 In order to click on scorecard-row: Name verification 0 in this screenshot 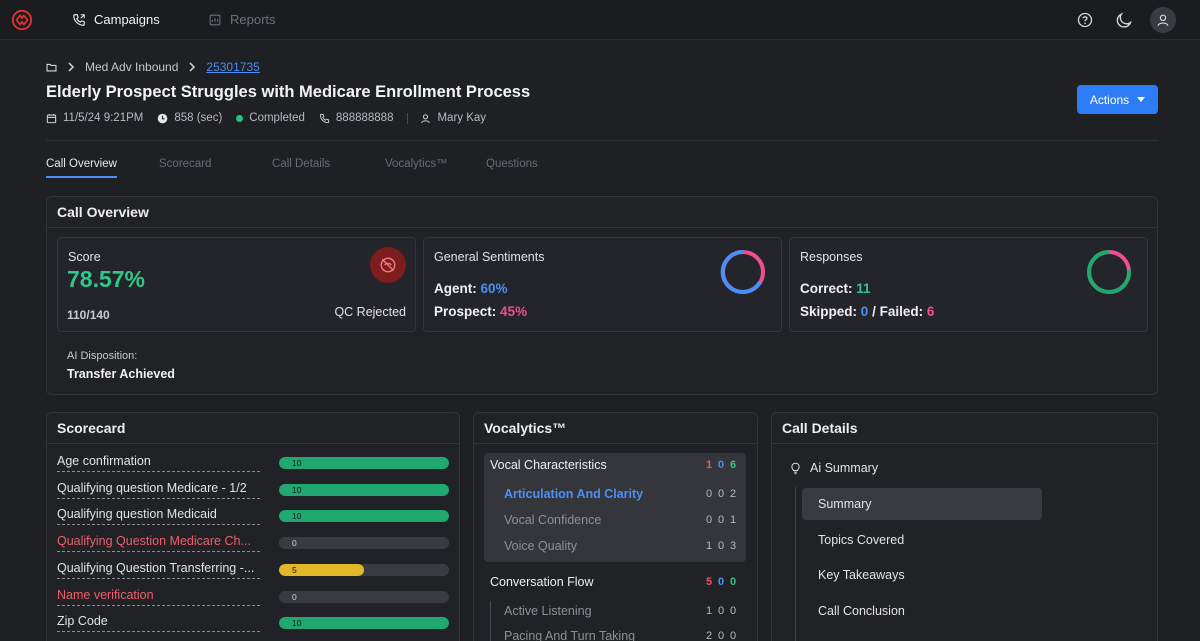, I will do `click(253, 601)`.